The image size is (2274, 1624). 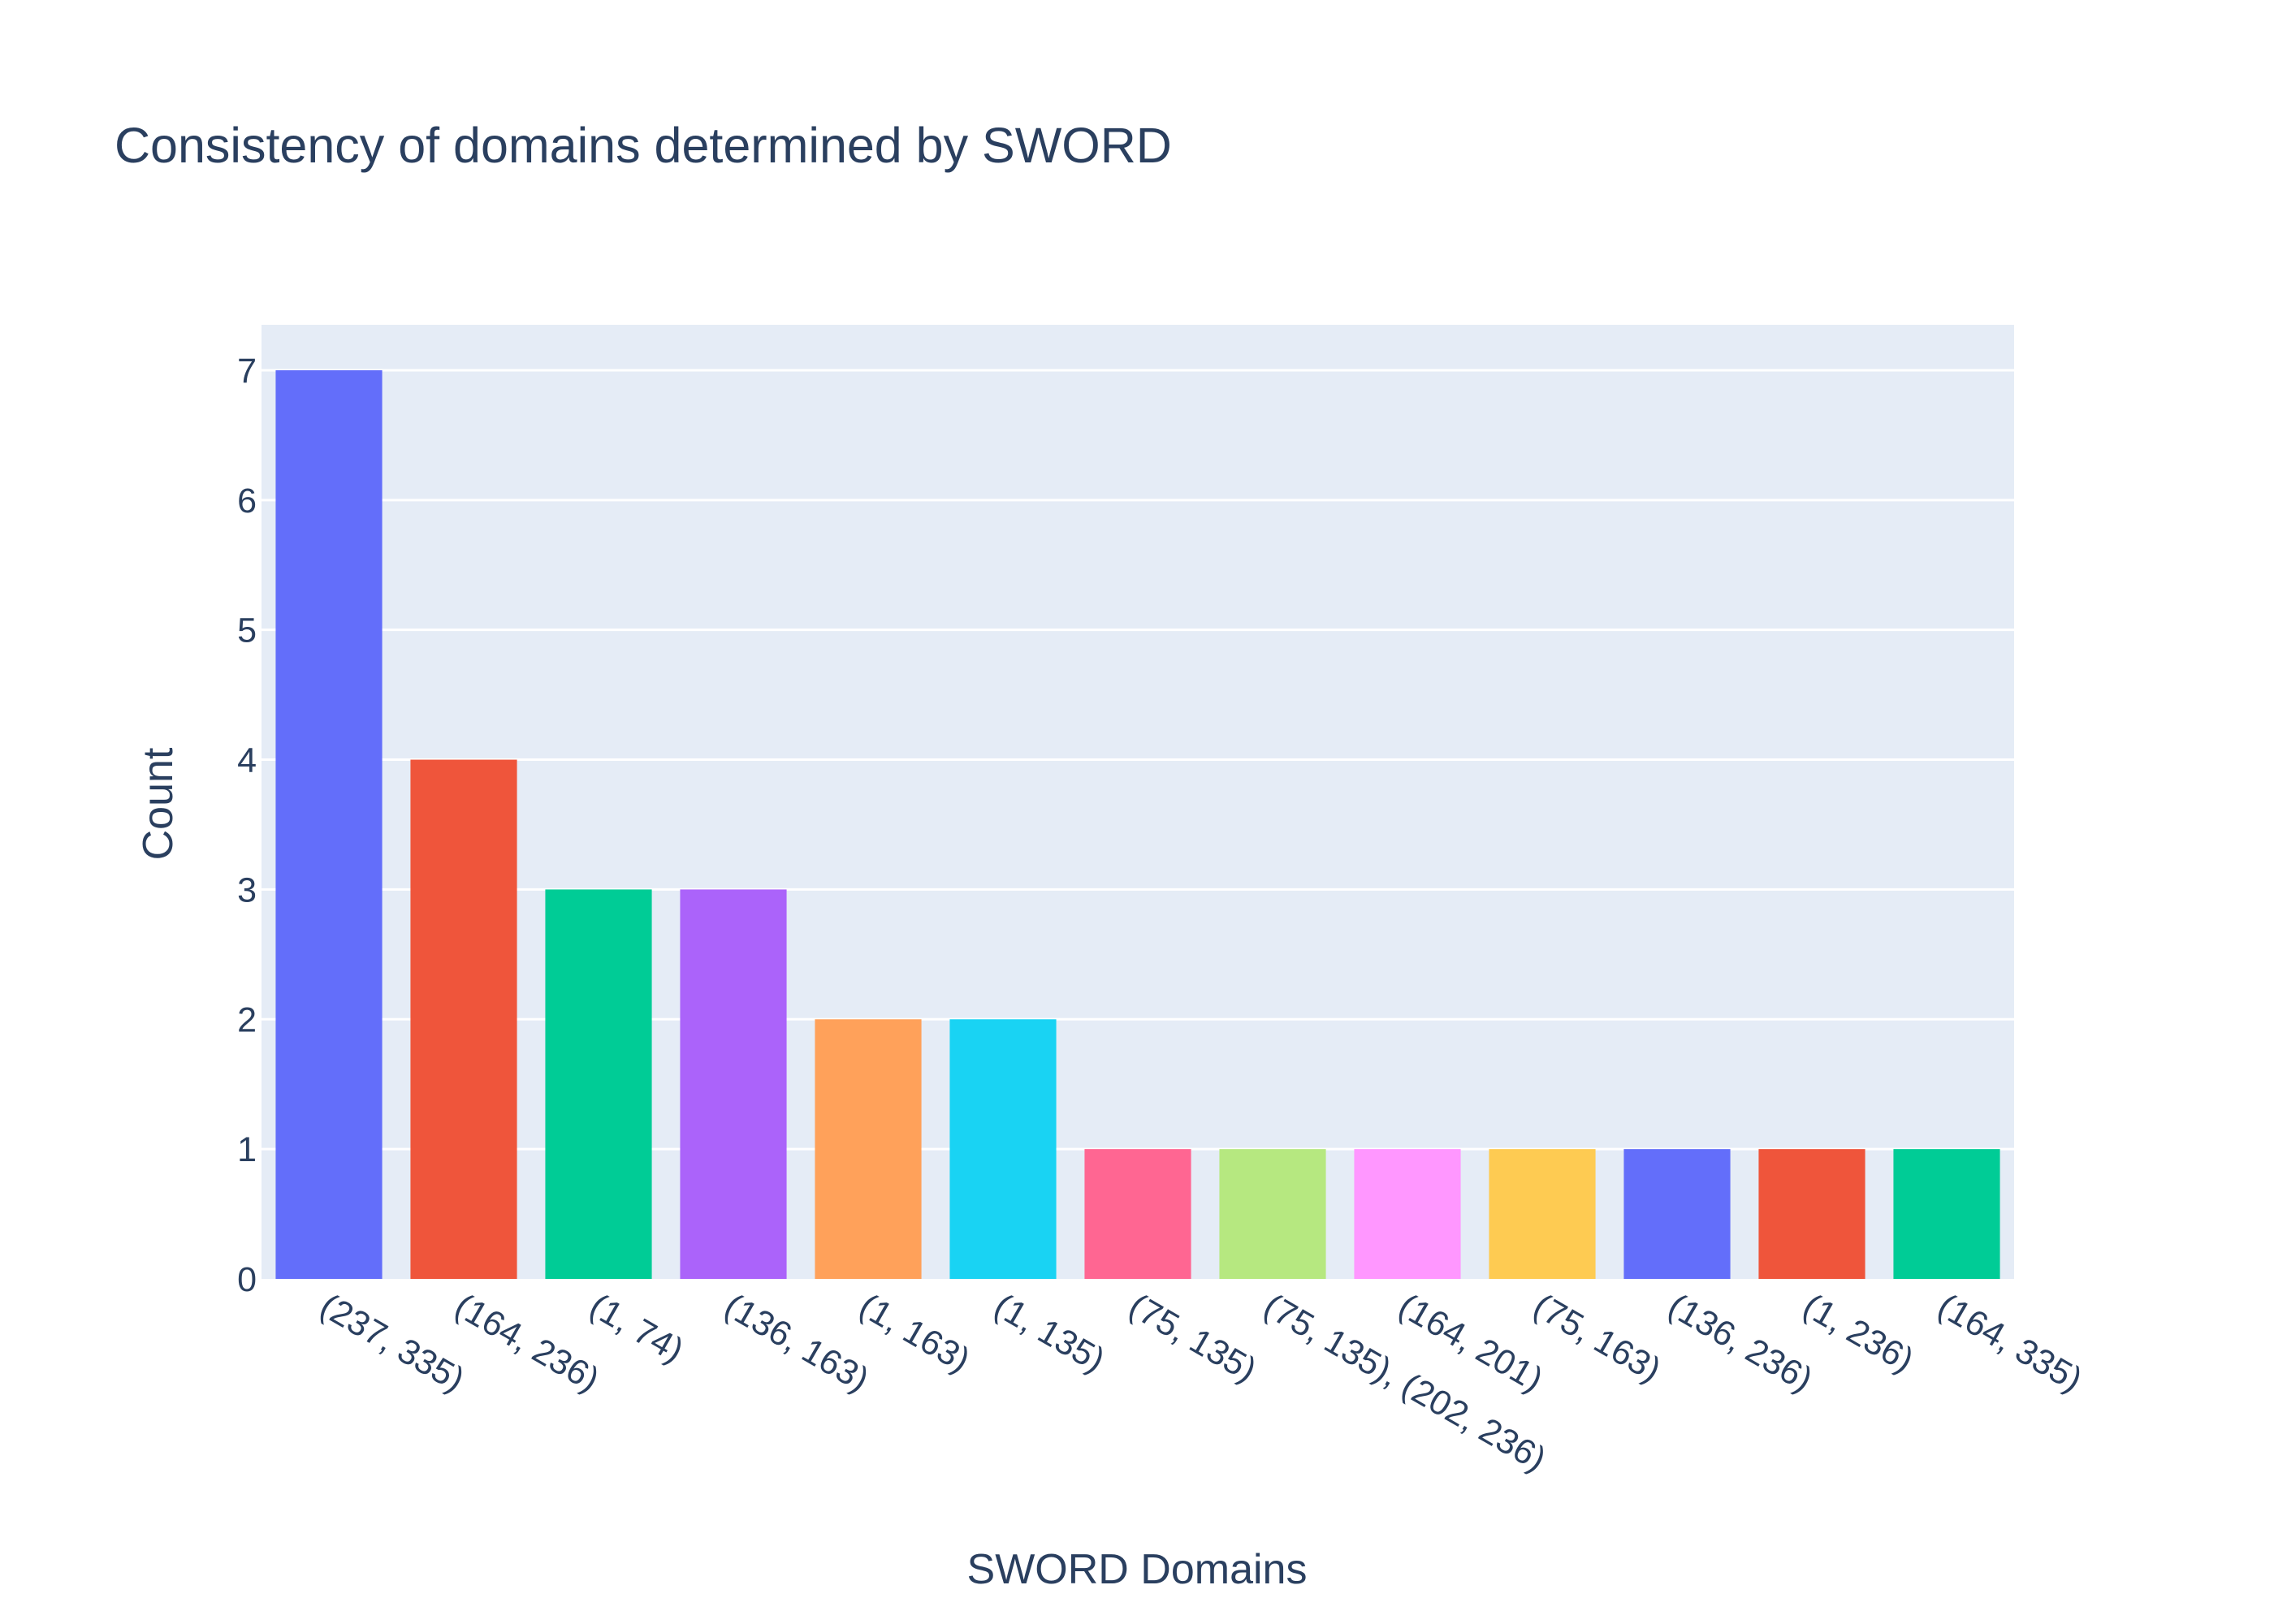 What do you see at coordinates (158, 804) in the screenshot?
I see `y-axis-title: Count` at bounding box center [158, 804].